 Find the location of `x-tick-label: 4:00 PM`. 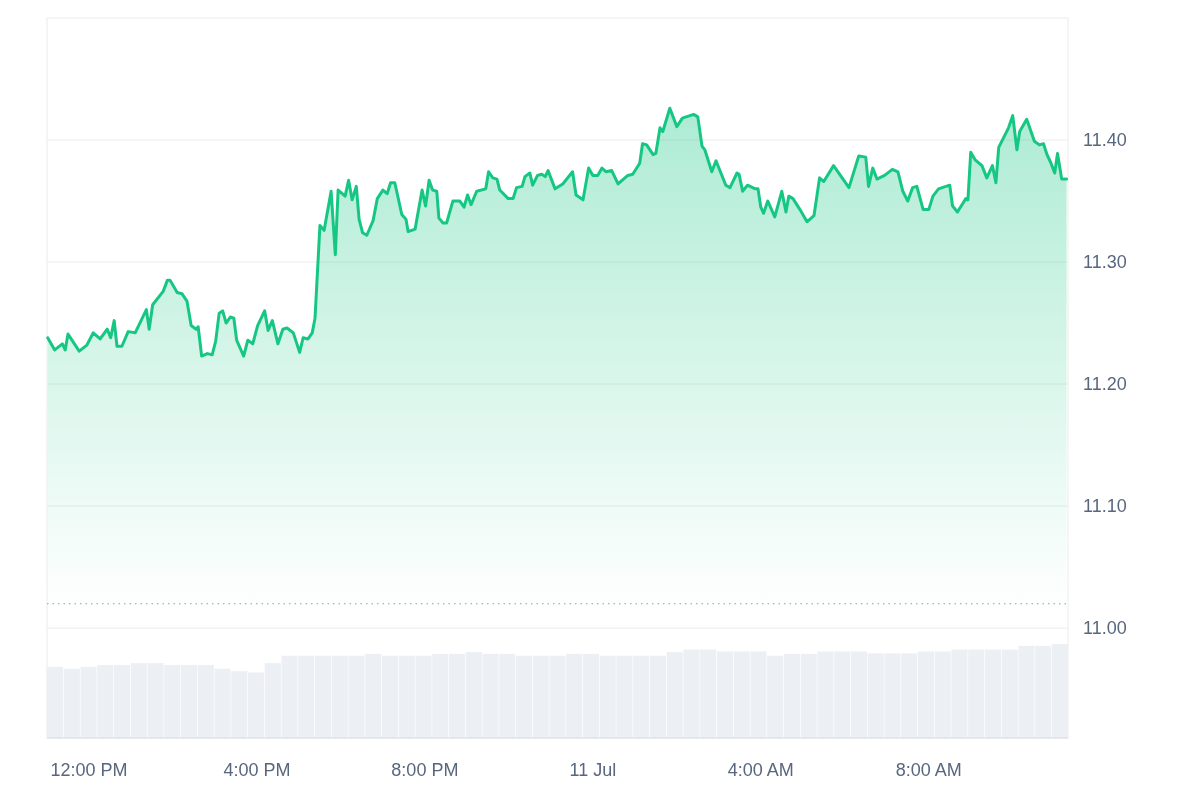

x-tick-label: 4:00 PM is located at coordinates (257, 770).